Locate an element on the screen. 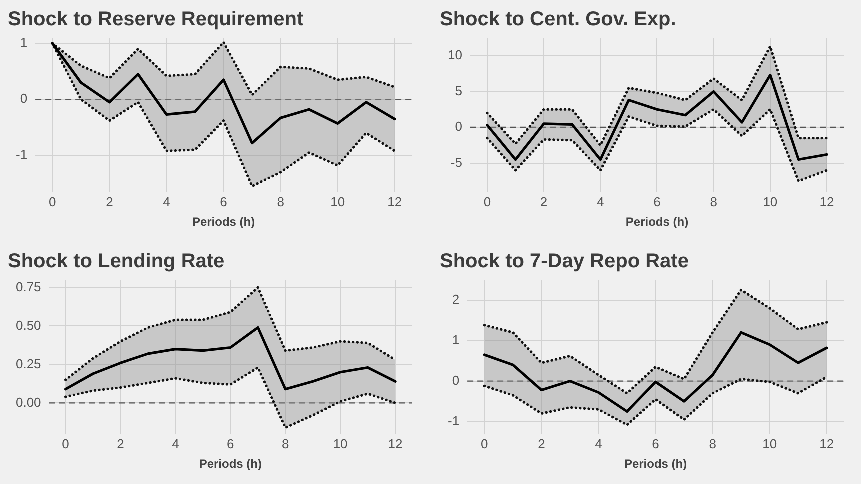 The image size is (861, 484). y-tick-label: 2 is located at coordinates (456, 299).